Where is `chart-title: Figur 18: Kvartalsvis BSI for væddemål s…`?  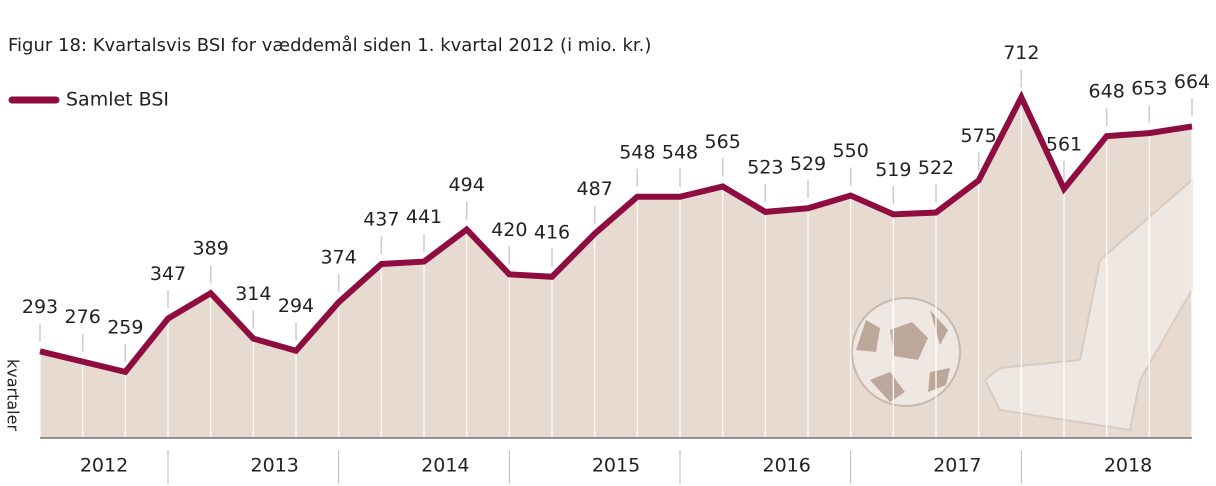
chart-title: Figur 18: Kvartalsvis BSI for væddemål s… is located at coordinates (329, 45).